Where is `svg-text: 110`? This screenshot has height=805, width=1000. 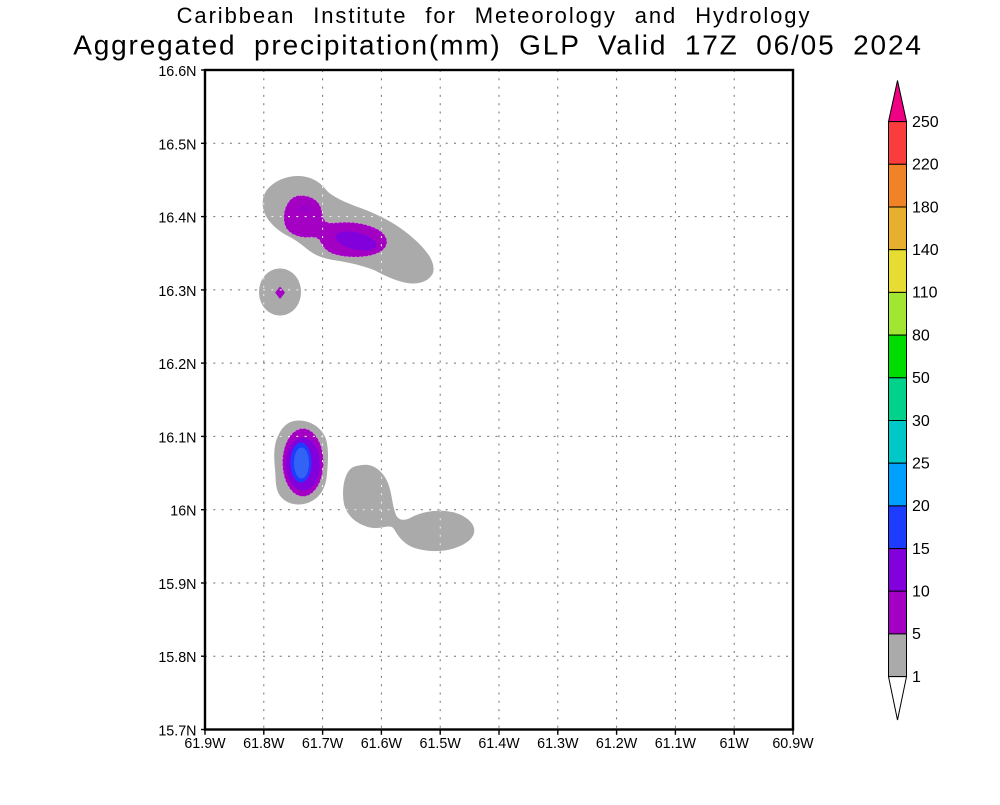
svg-text: 110 is located at coordinates (925, 293).